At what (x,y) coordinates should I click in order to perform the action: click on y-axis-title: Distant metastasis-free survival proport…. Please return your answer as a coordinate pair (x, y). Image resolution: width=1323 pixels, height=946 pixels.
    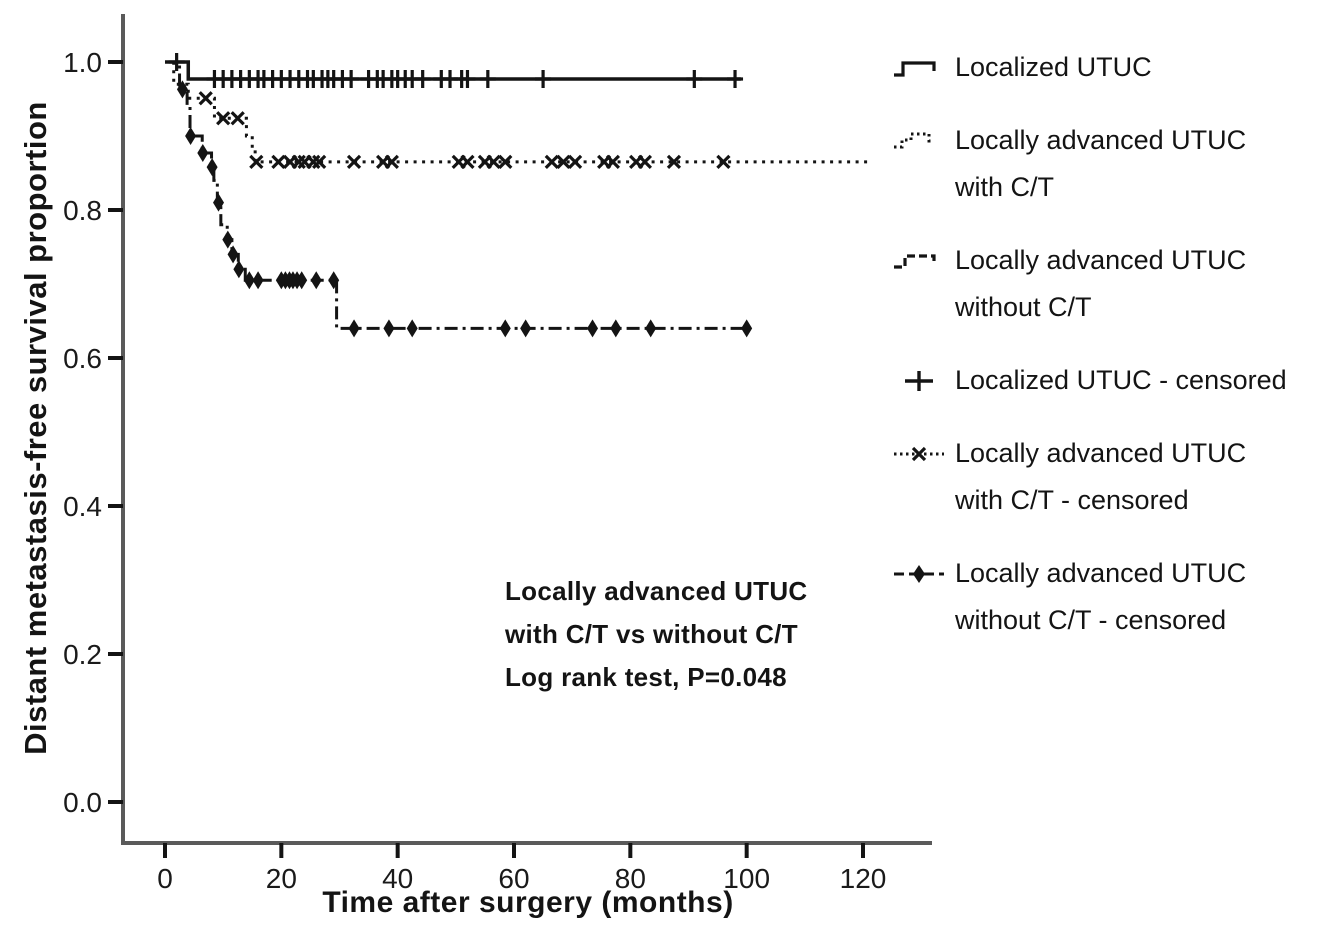
    Looking at the image, I should click on (35, 428).